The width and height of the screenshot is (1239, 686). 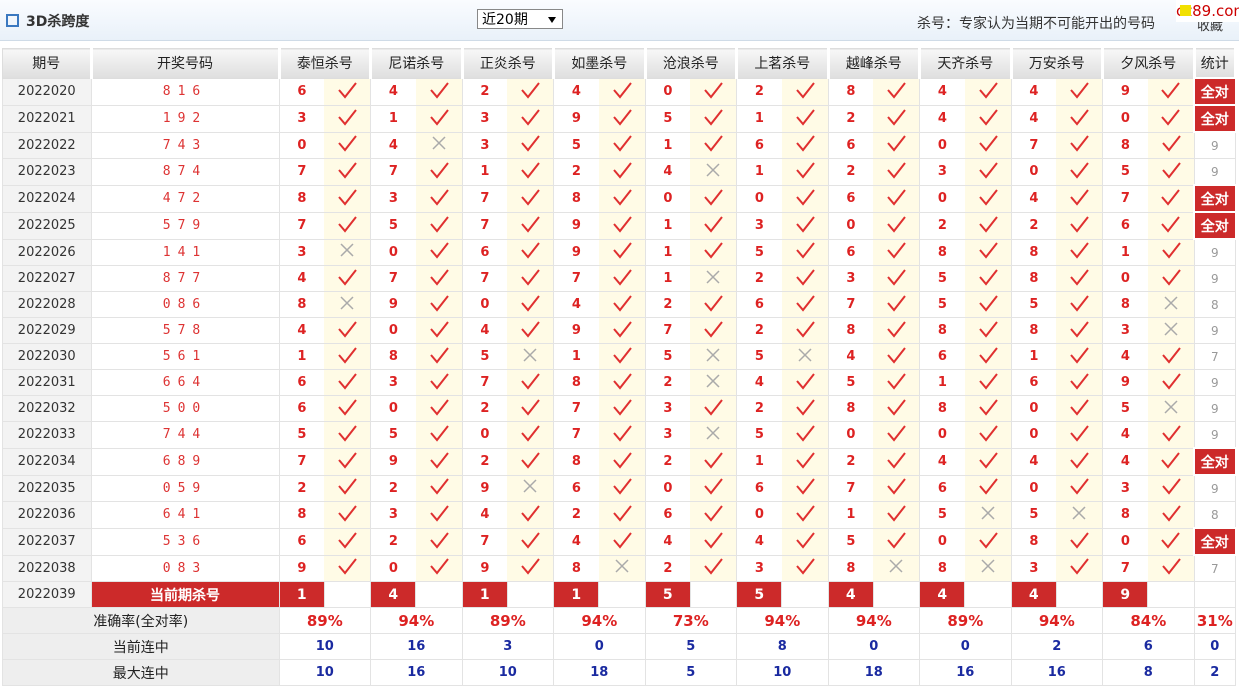 What do you see at coordinates (417, 63) in the screenshot?
I see `column-header: 尼诺杀号` at bounding box center [417, 63].